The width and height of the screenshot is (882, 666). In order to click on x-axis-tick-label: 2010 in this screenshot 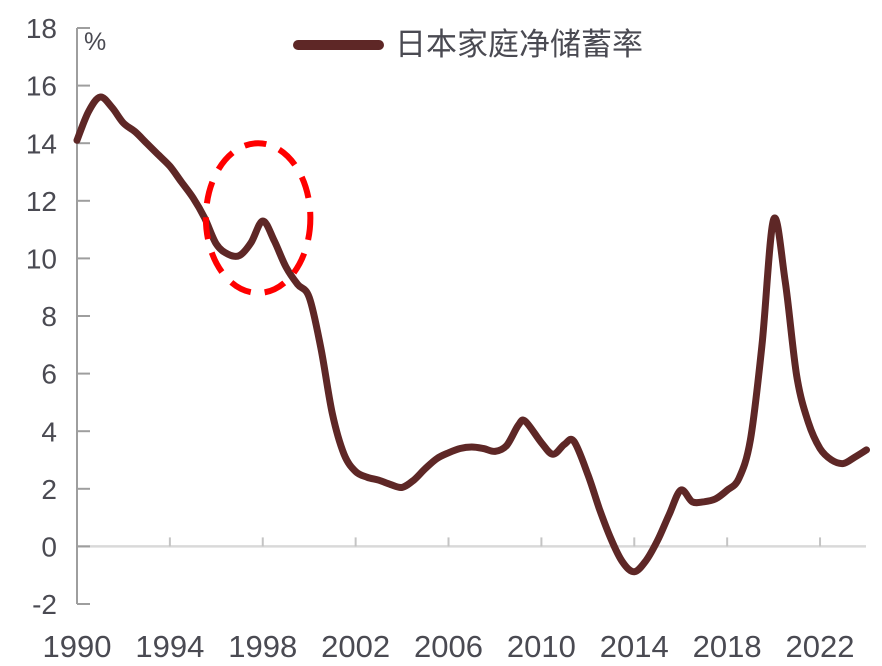, I will do `click(541, 646)`.